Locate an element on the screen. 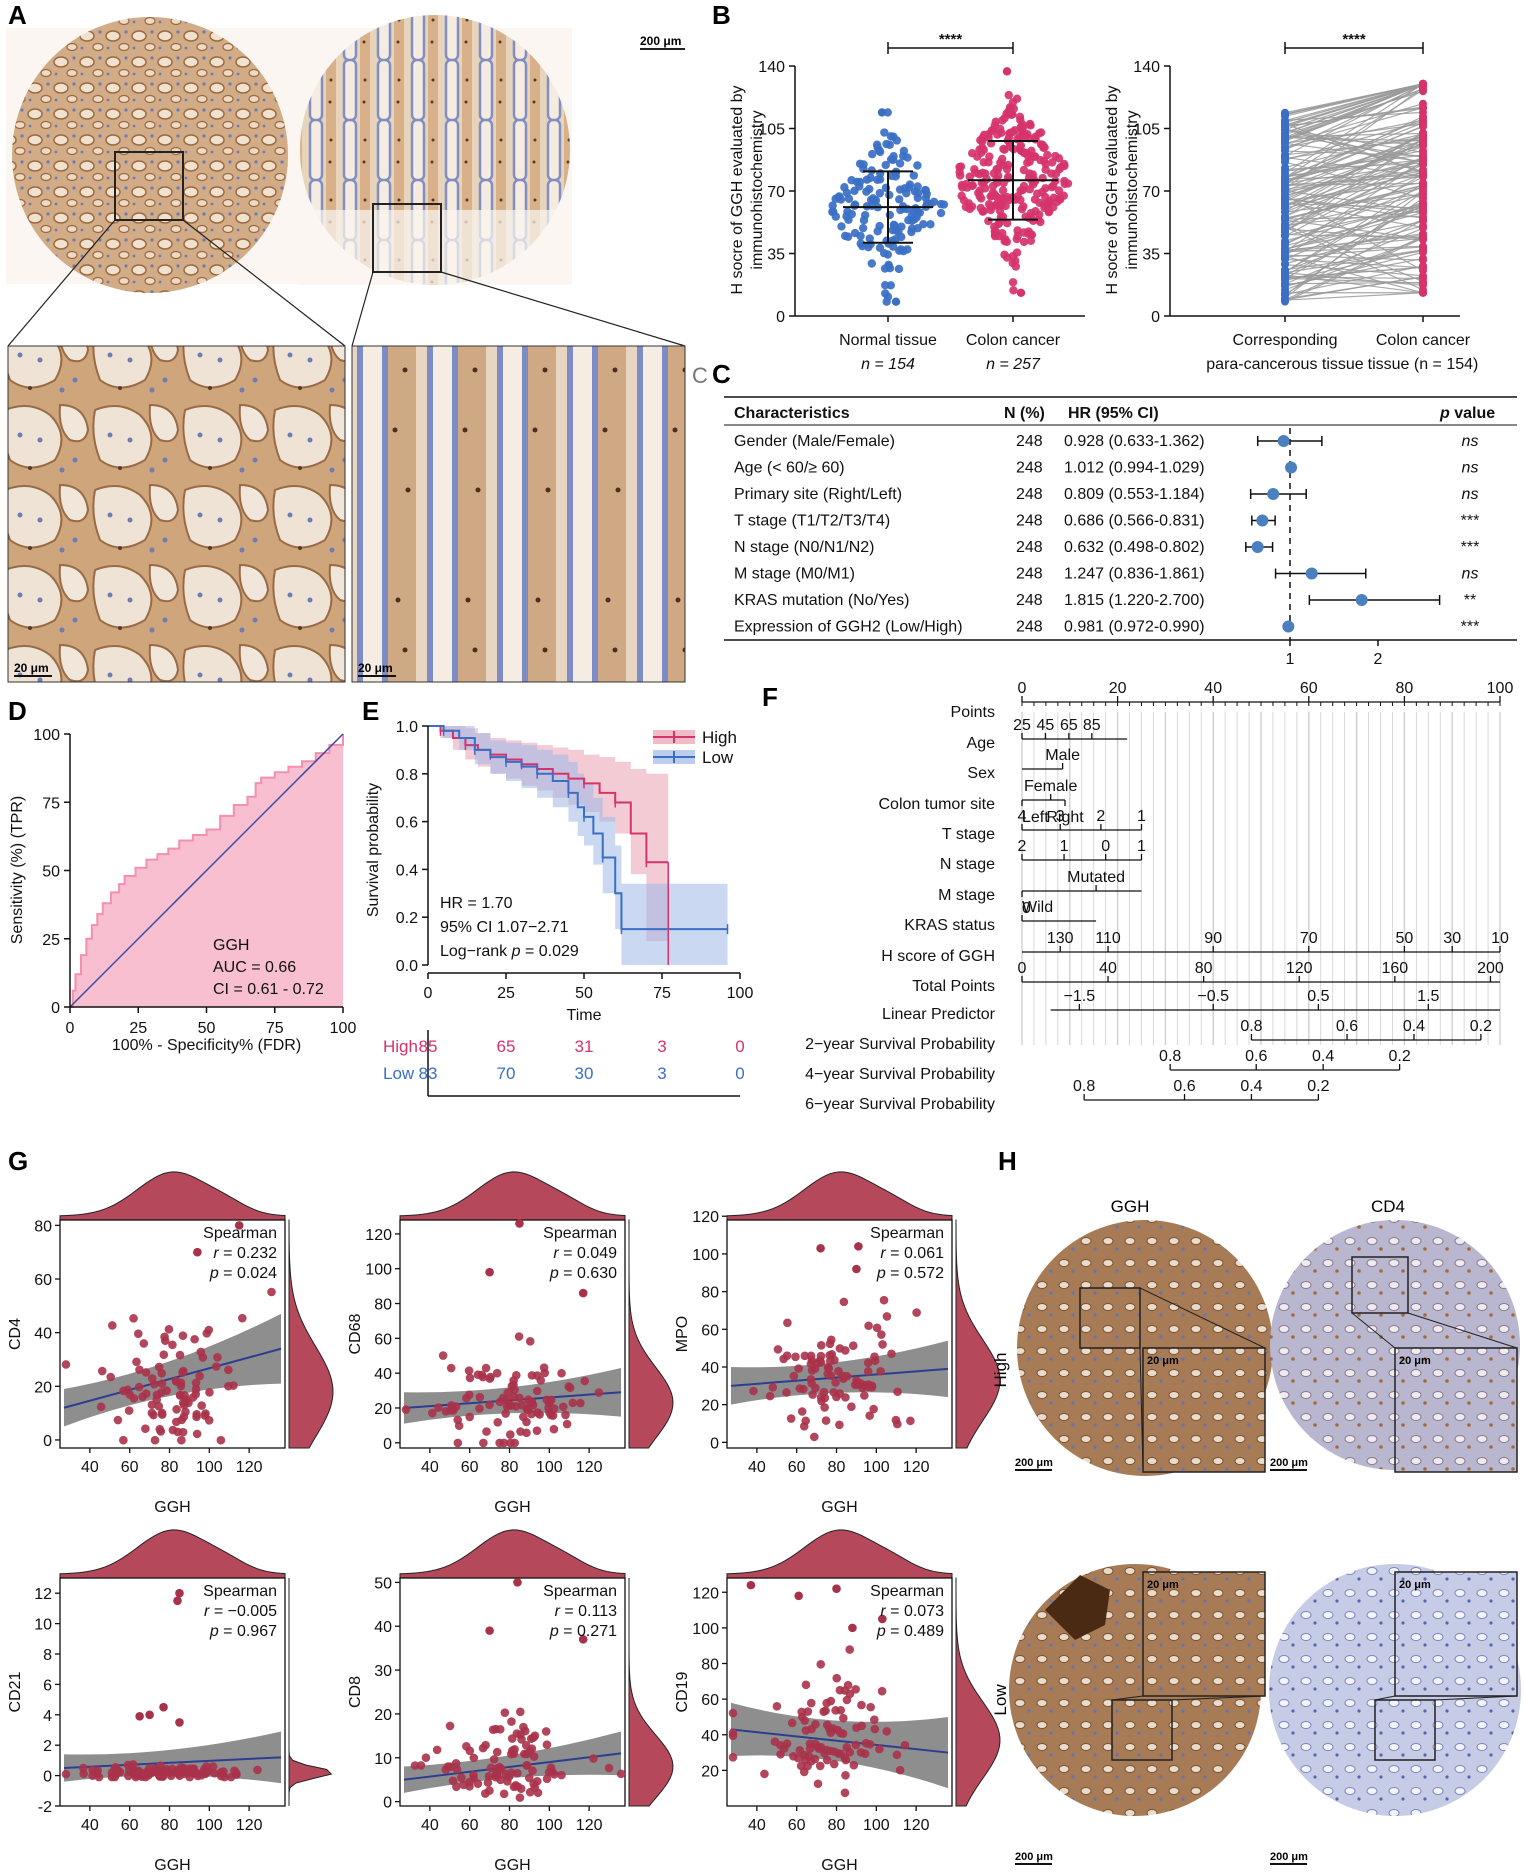  risk-count: 0 is located at coordinates (739, 1046).